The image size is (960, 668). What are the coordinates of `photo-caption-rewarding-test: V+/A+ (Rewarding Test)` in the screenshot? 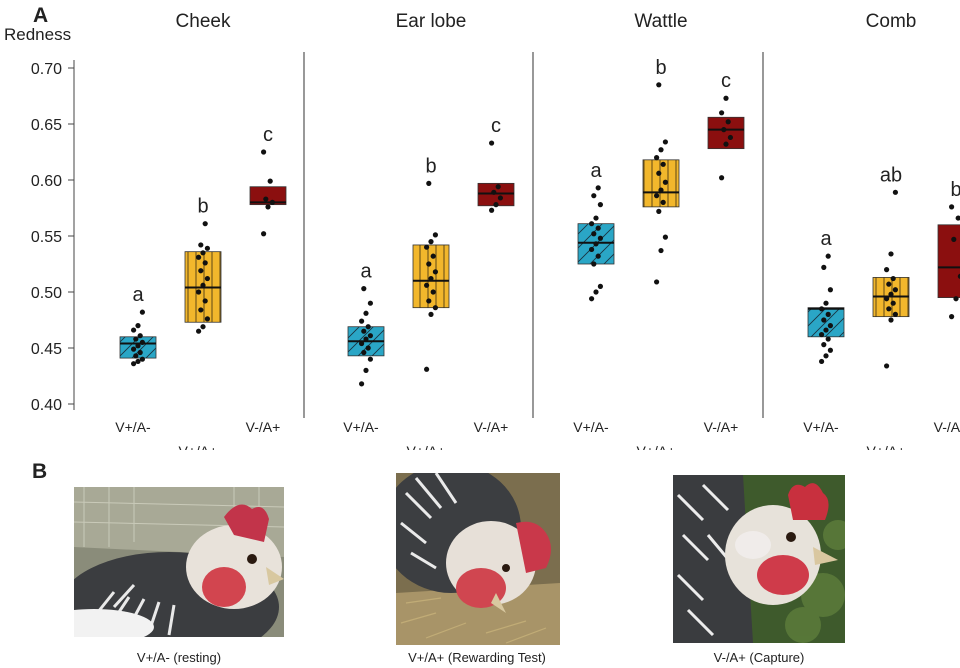 It's located at (477, 657).